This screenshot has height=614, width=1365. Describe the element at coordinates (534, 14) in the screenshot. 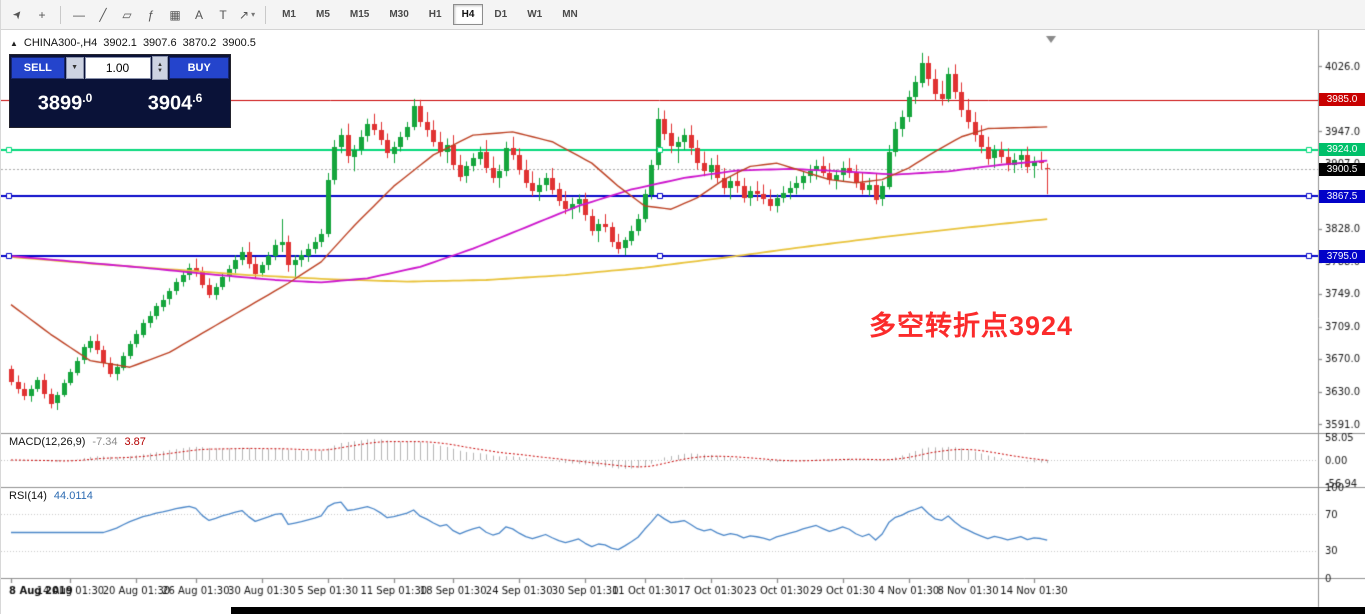

I see `timeframe-button-w1: W1` at that location.